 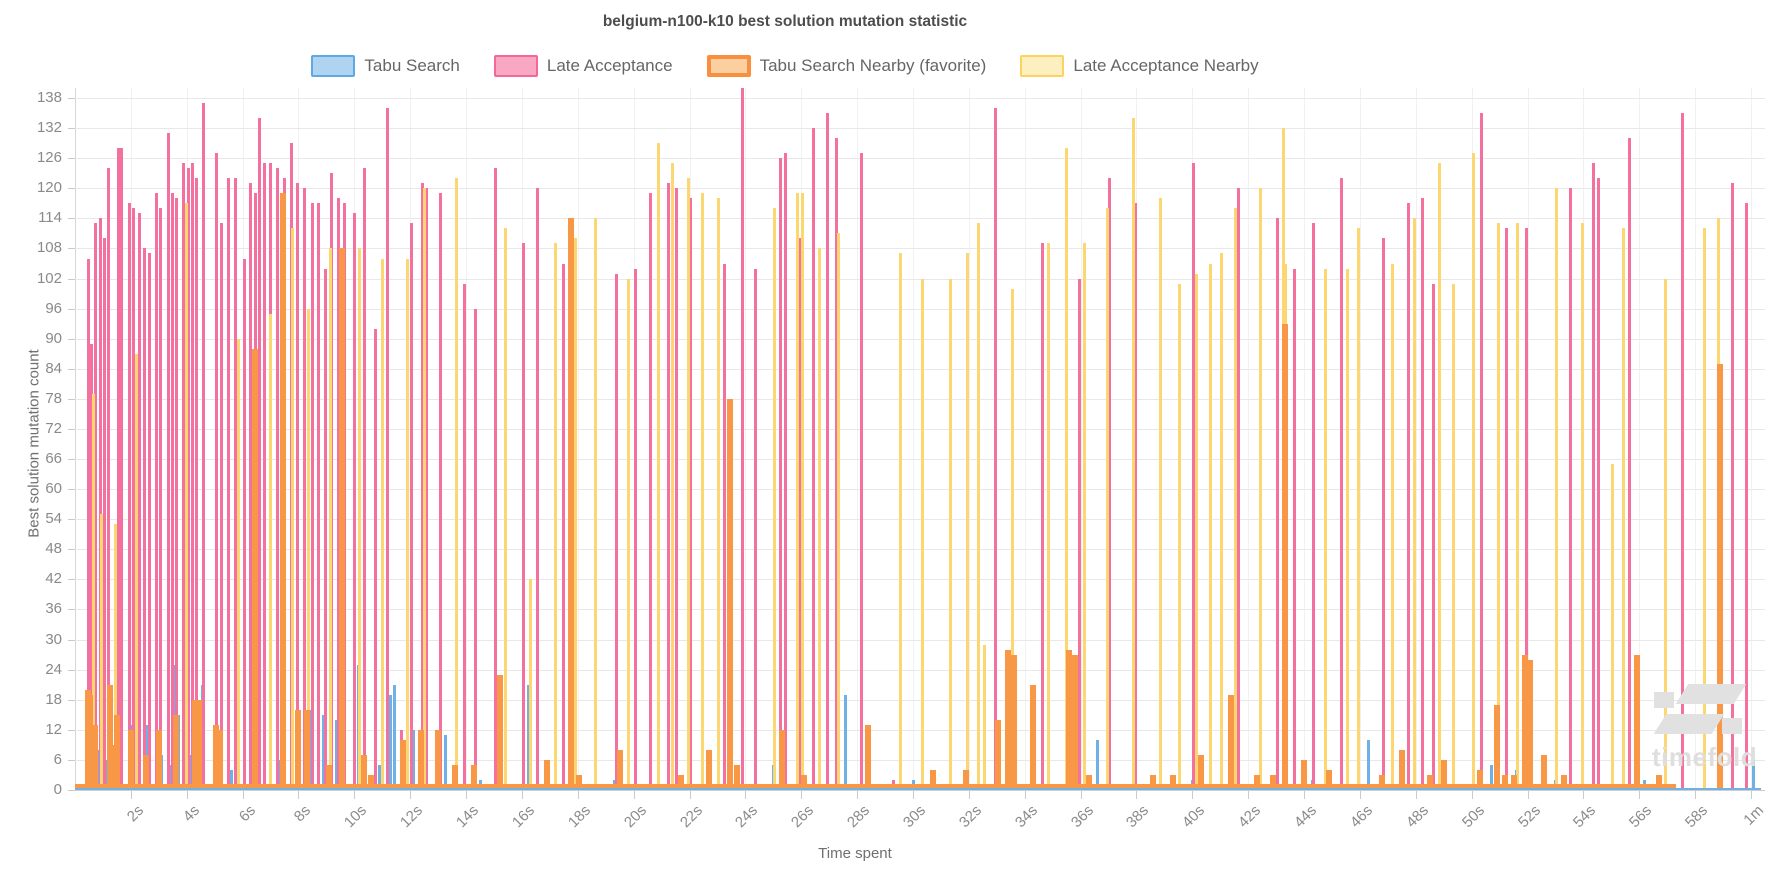 What do you see at coordinates (846, 66) in the screenshot?
I see `legend-item-tabu-search-nearby-favorite-: Tabu Search Nearby (favorite)` at bounding box center [846, 66].